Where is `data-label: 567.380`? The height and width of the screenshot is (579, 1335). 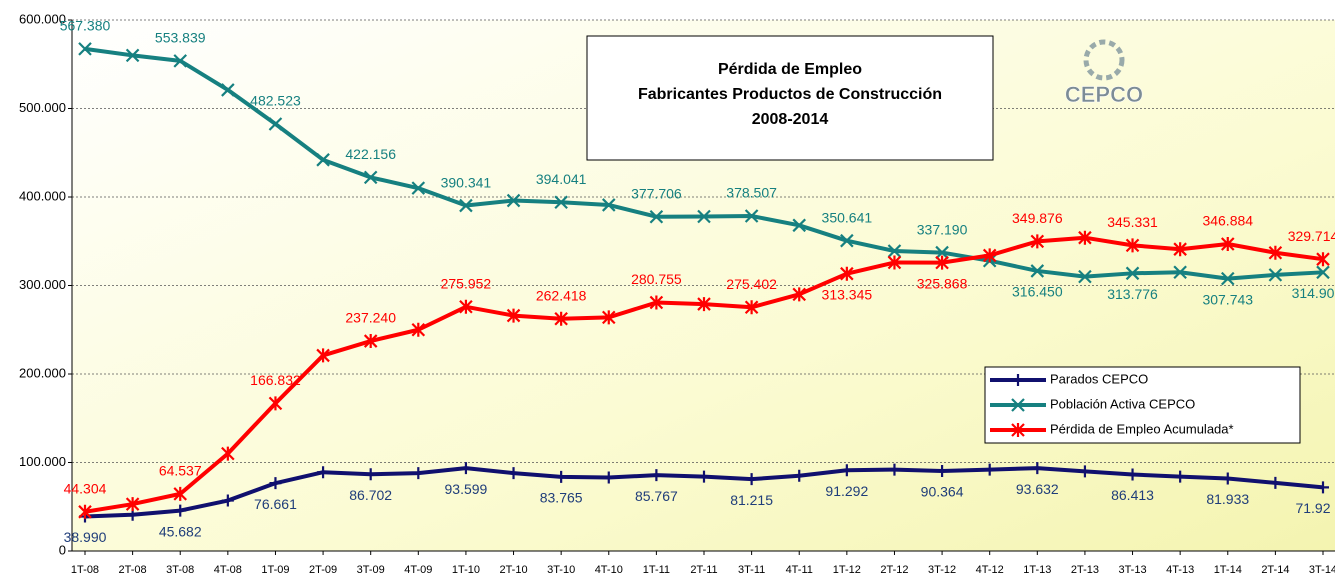
data-label: 567.380 is located at coordinates (85, 26).